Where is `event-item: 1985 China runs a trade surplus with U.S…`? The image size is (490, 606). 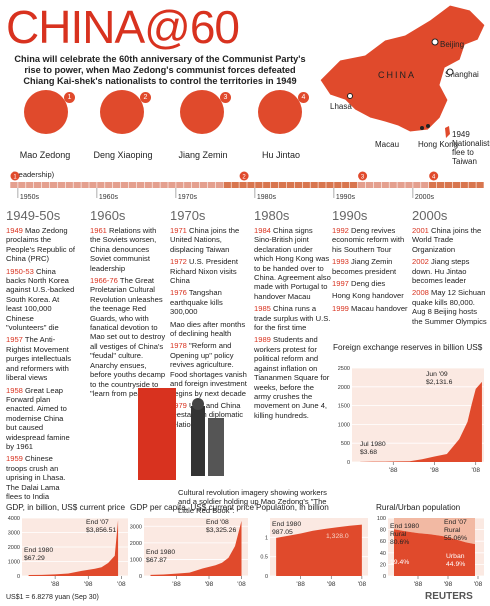 event-item: 1985 China runs a trade surplus with U.S… is located at coordinates (293, 318).